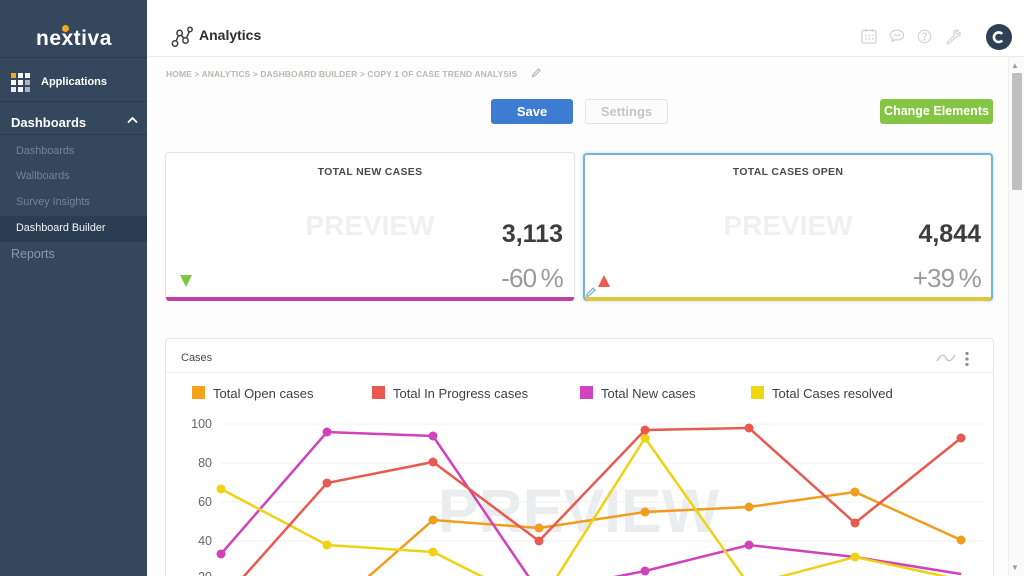  Describe the element at coordinates (205, 502) in the screenshot. I see `svg-text: 60` at that location.